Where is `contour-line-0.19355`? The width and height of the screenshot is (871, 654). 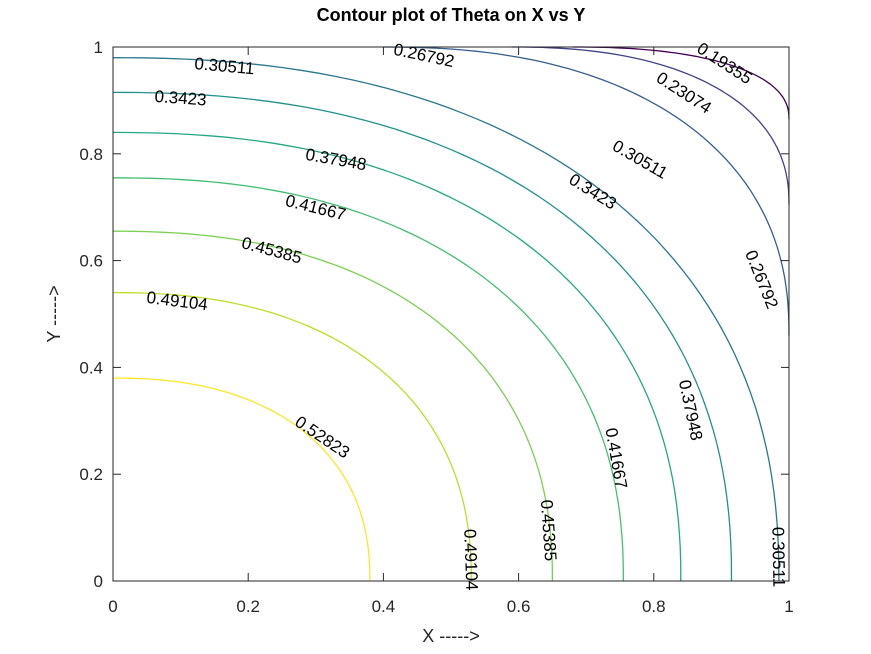 contour-line-0.19355 is located at coordinates (681, 83).